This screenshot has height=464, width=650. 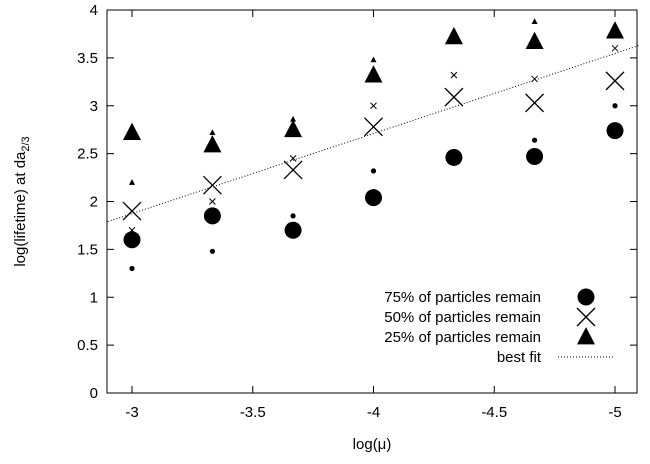 What do you see at coordinates (462, 317) in the screenshot?
I see `legend-label: 50% of particles remain` at bounding box center [462, 317].